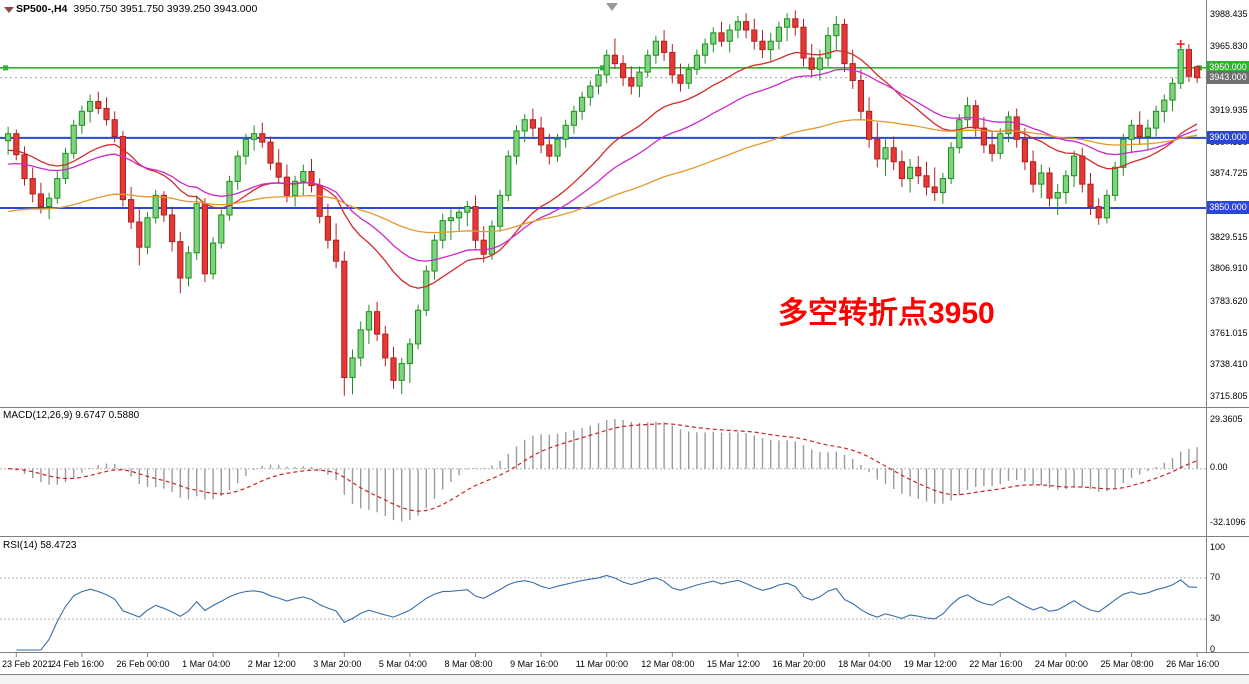 The width and height of the screenshot is (1249, 684). I want to click on time-axis-label: 22 Mar 16:00, so click(996, 664).